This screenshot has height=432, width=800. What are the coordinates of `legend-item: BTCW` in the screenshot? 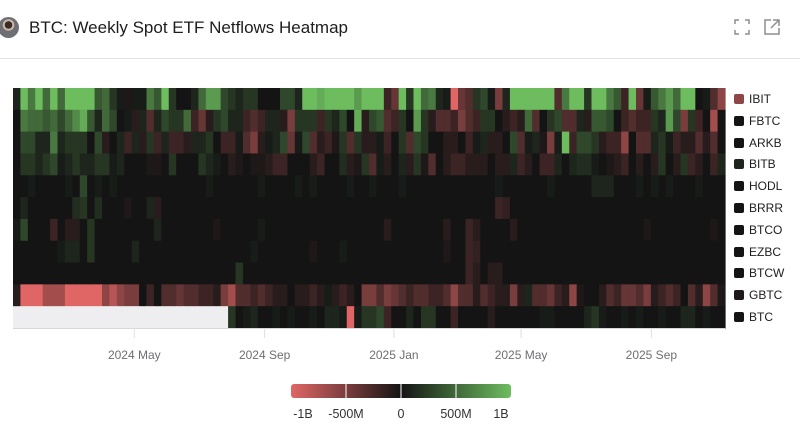 It's located at (759, 273).